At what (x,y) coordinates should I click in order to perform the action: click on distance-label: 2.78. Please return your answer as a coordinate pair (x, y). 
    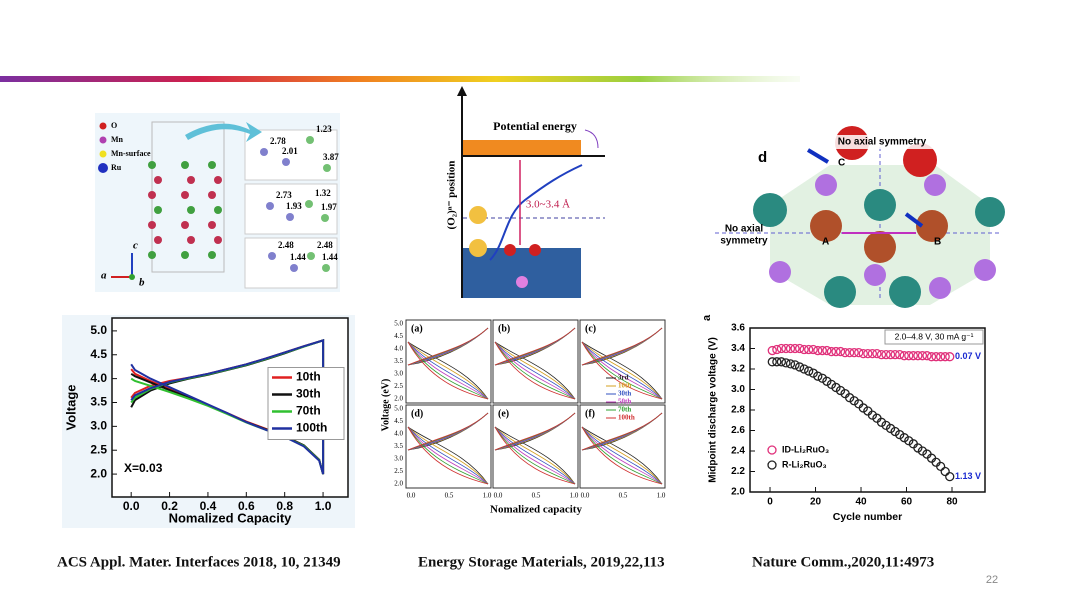
    Looking at the image, I should click on (278, 141).